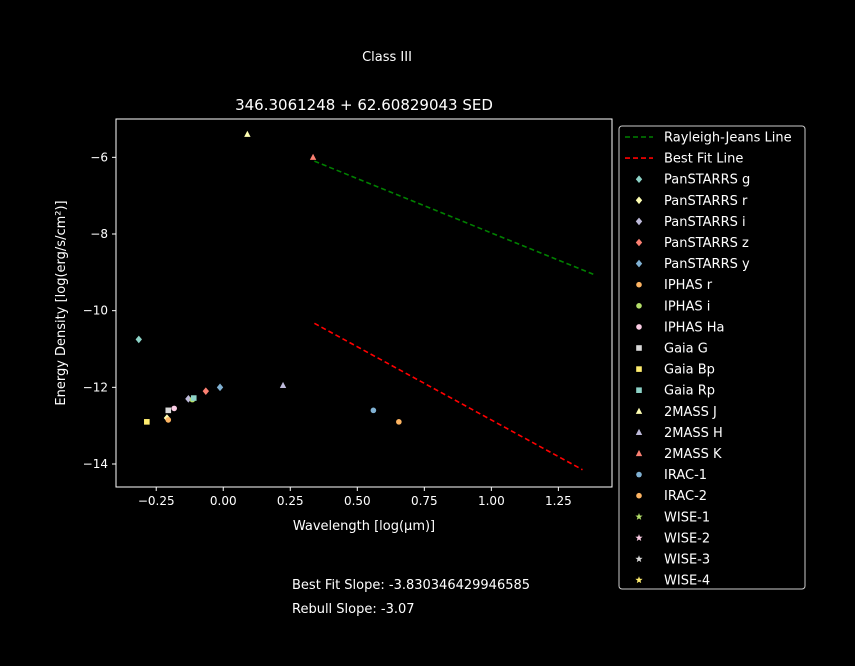  Describe the element at coordinates (639, 390) in the screenshot. I see `legend-marker-gaia-rp` at that location.